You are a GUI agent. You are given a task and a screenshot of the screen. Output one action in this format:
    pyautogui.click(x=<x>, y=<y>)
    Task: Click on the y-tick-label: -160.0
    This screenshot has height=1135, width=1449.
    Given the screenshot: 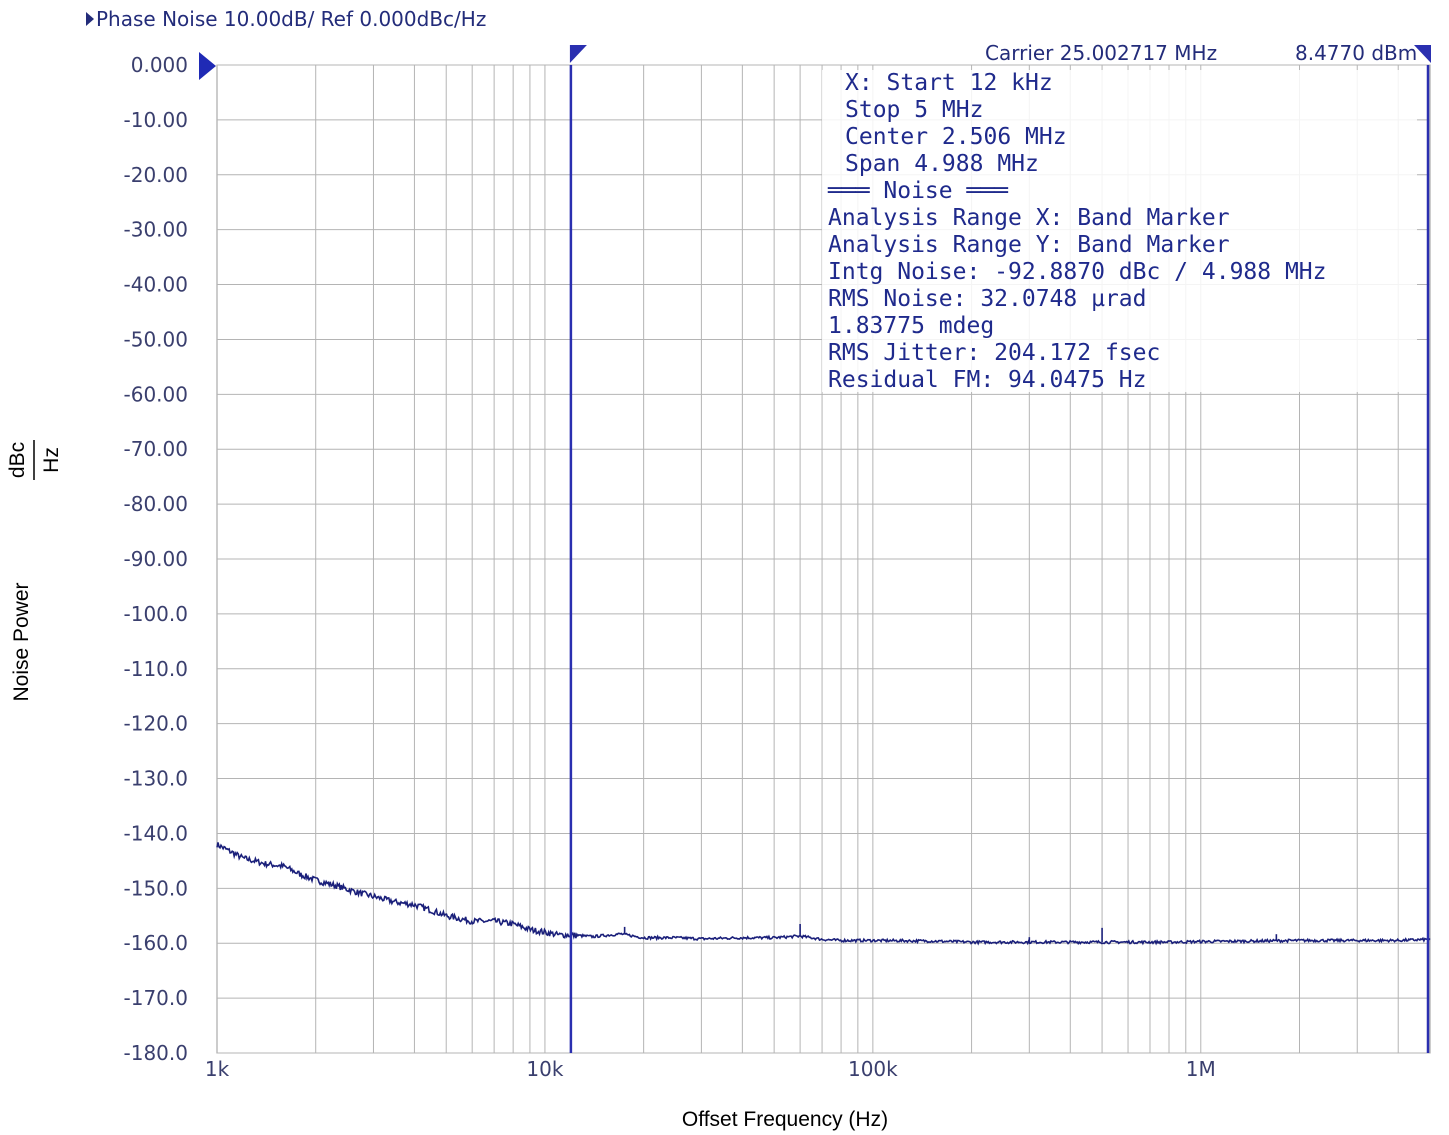 What is the action you would take?
    pyautogui.click(x=156, y=943)
    